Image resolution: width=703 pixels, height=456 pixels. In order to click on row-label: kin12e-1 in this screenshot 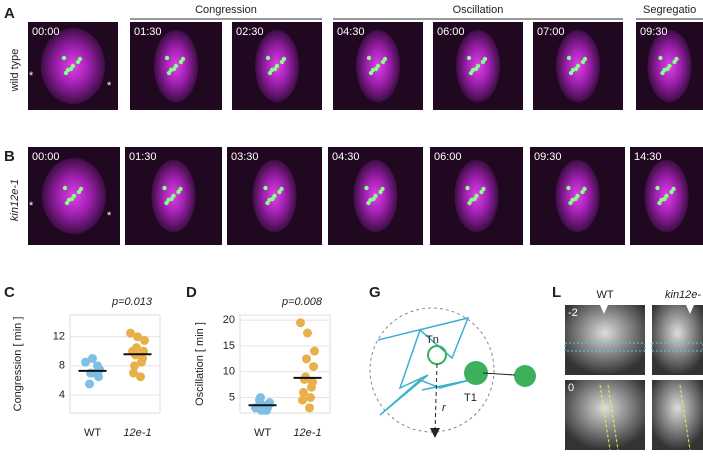, I will do `click(15, 200)`.